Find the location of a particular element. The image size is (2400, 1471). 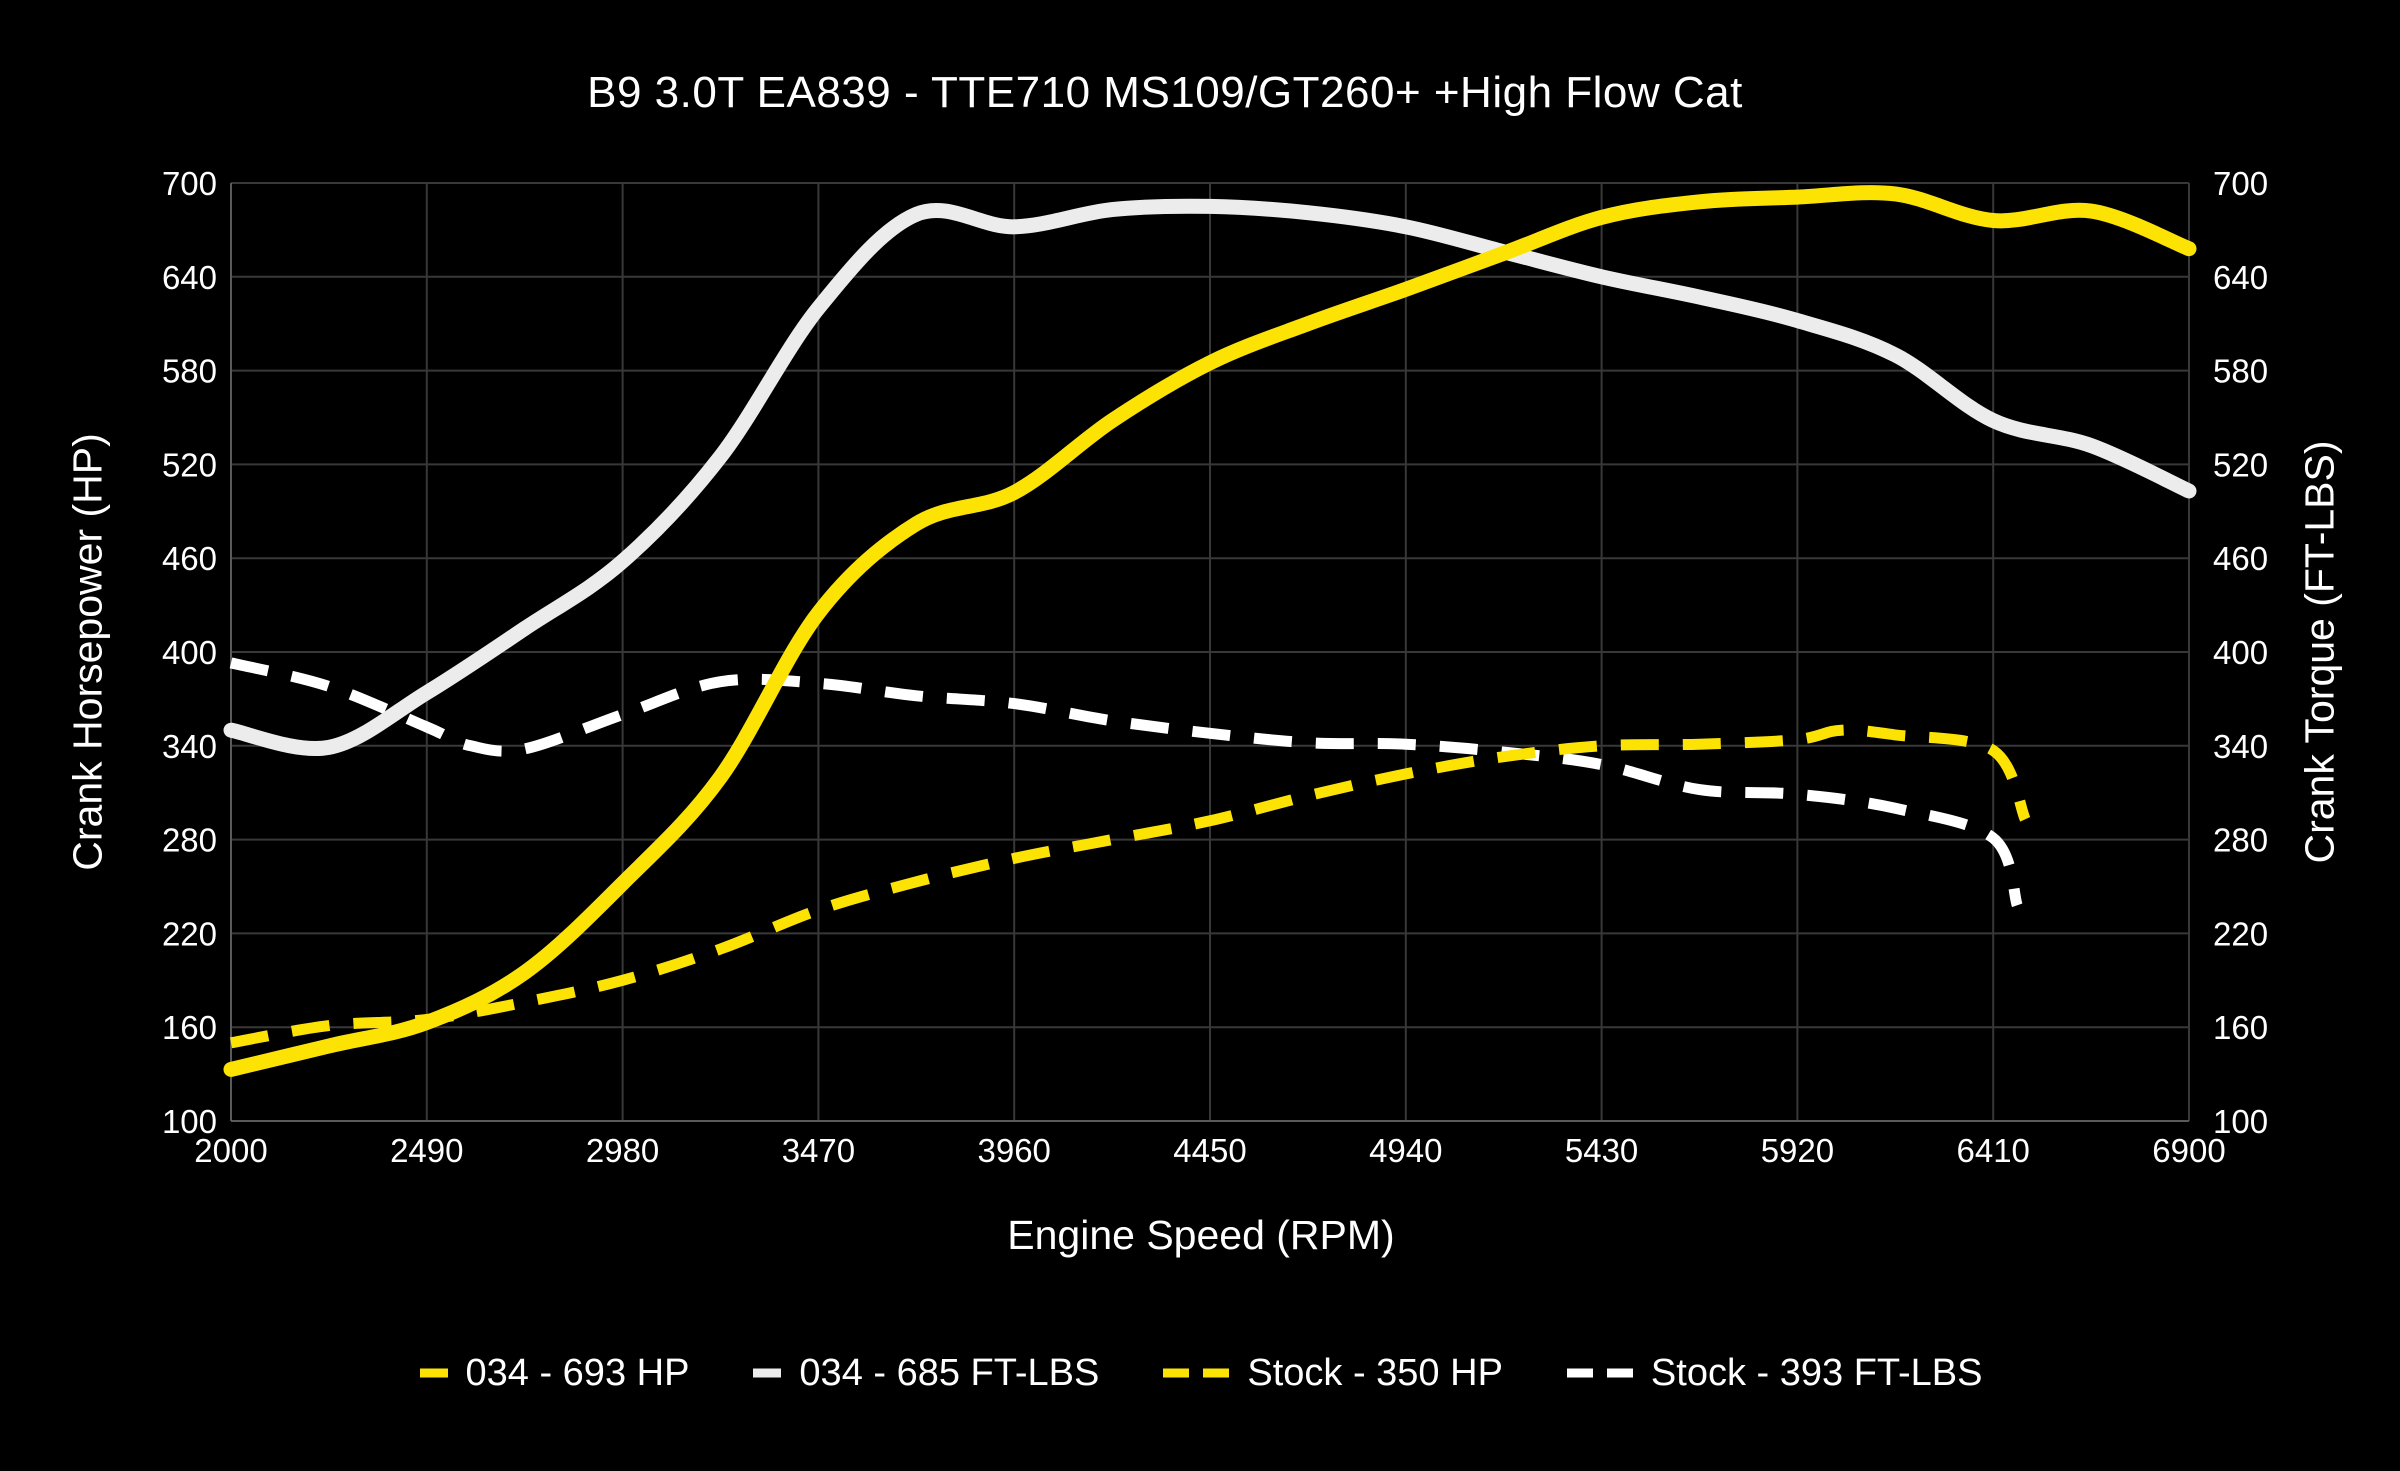

x-tick-label: 6410 is located at coordinates (1992, 1150).